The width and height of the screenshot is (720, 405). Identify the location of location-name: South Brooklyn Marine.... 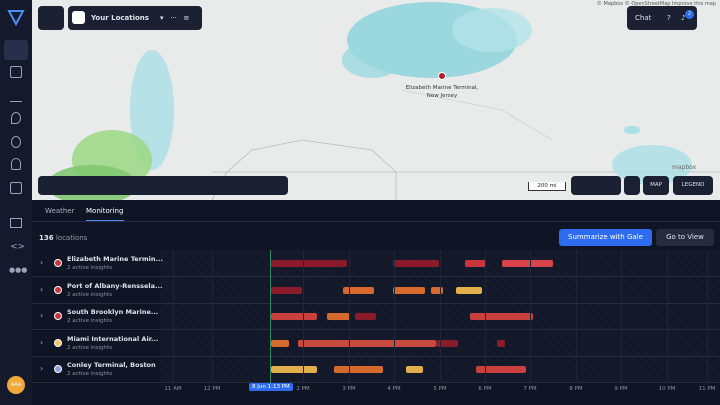
(113, 312).